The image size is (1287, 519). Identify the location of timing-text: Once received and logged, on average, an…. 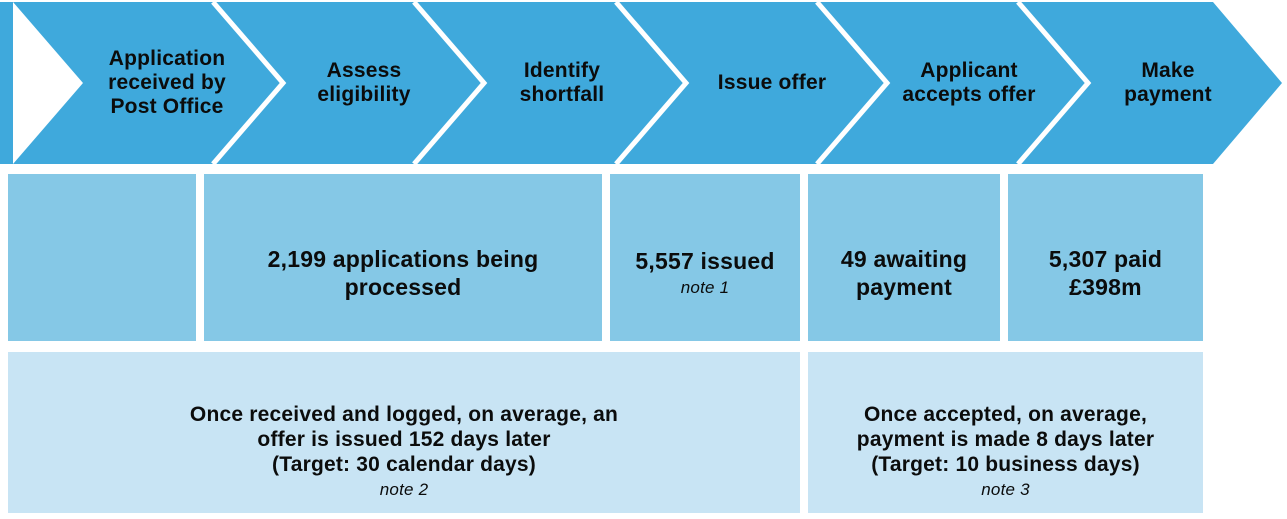
(404, 439).